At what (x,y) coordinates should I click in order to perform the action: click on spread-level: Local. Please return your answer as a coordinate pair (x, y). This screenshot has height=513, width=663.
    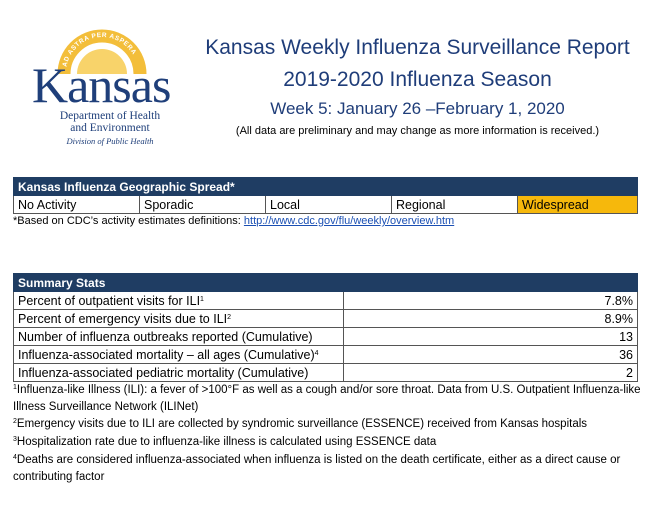
    Looking at the image, I should click on (328, 204).